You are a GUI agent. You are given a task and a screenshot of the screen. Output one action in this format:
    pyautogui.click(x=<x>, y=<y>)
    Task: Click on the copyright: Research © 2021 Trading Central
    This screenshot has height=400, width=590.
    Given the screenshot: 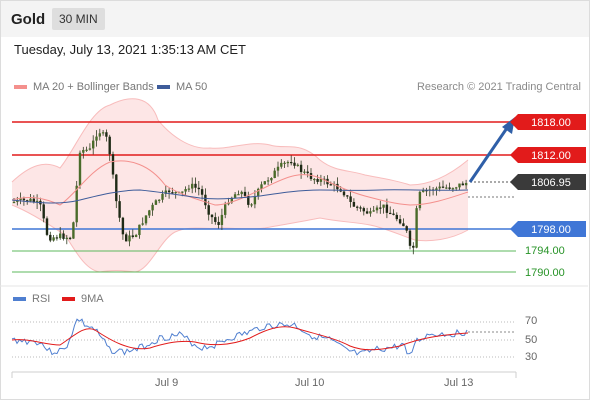 What is the action you would take?
    pyautogui.click(x=498, y=87)
    